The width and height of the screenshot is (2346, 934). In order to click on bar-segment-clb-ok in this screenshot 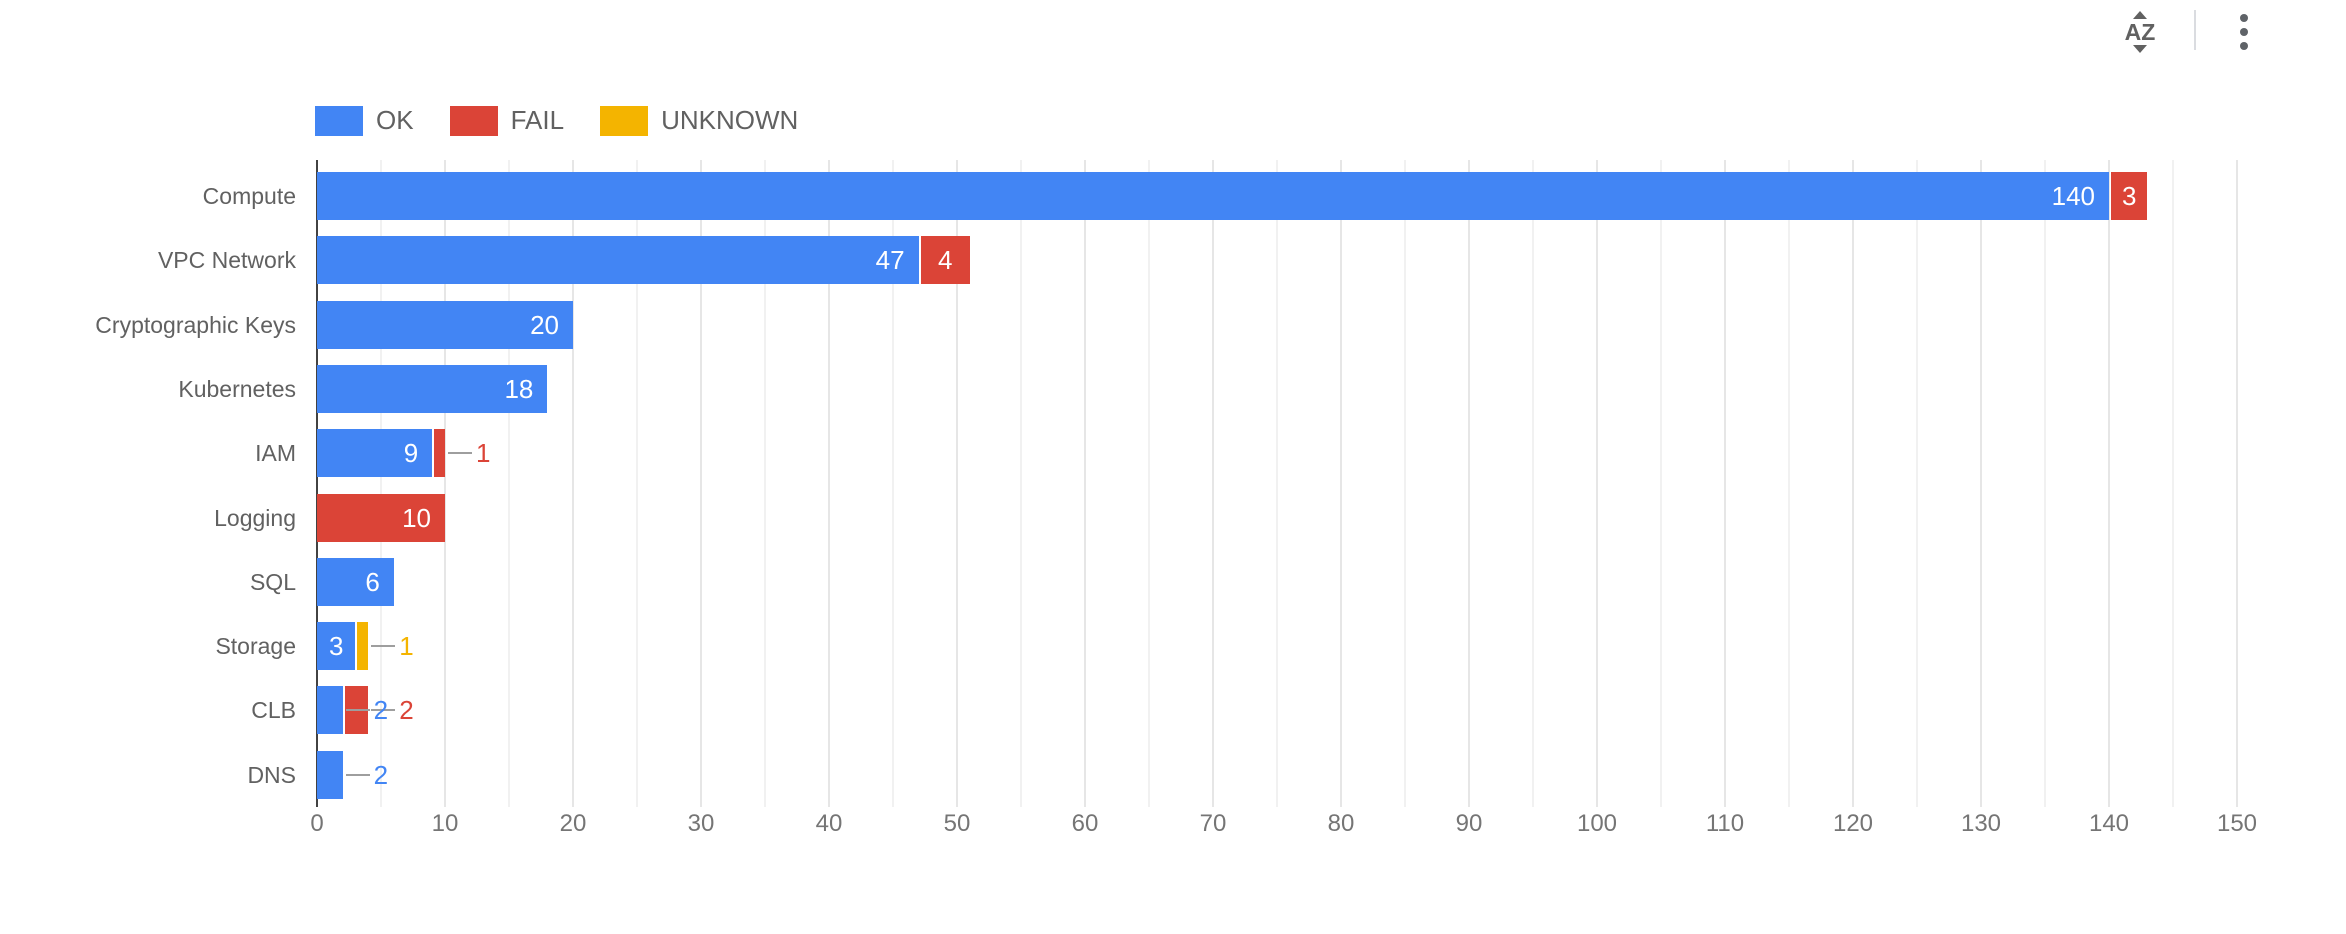, I will do `click(330, 710)`.